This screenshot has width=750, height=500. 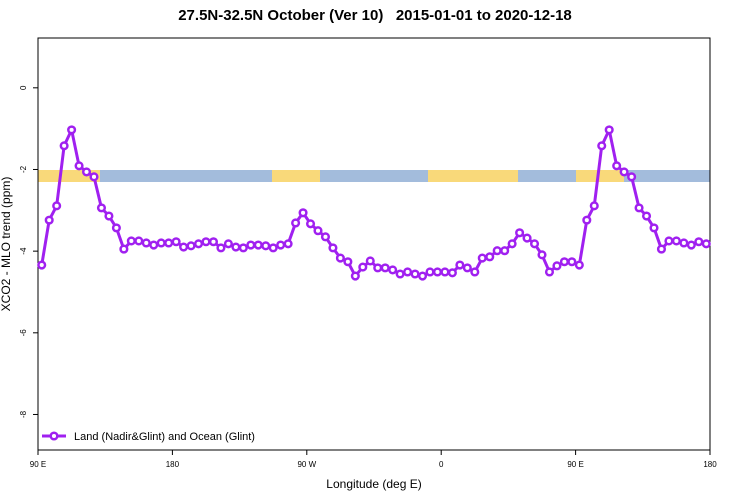 What do you see at coordinates (173, 464) in the screenshot?
I see `x-tick-label: 180` at bounding box center [173, 464].